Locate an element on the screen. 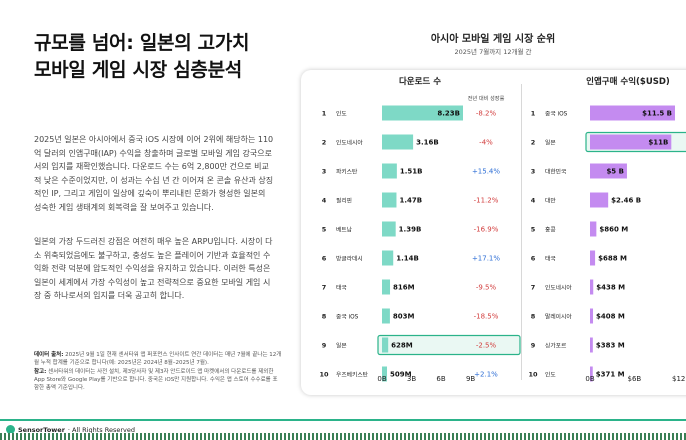 This screenshot has height=440, width=686. downloads-change-header: 전년 대비 성장률 is located at coordinates (486, 98).